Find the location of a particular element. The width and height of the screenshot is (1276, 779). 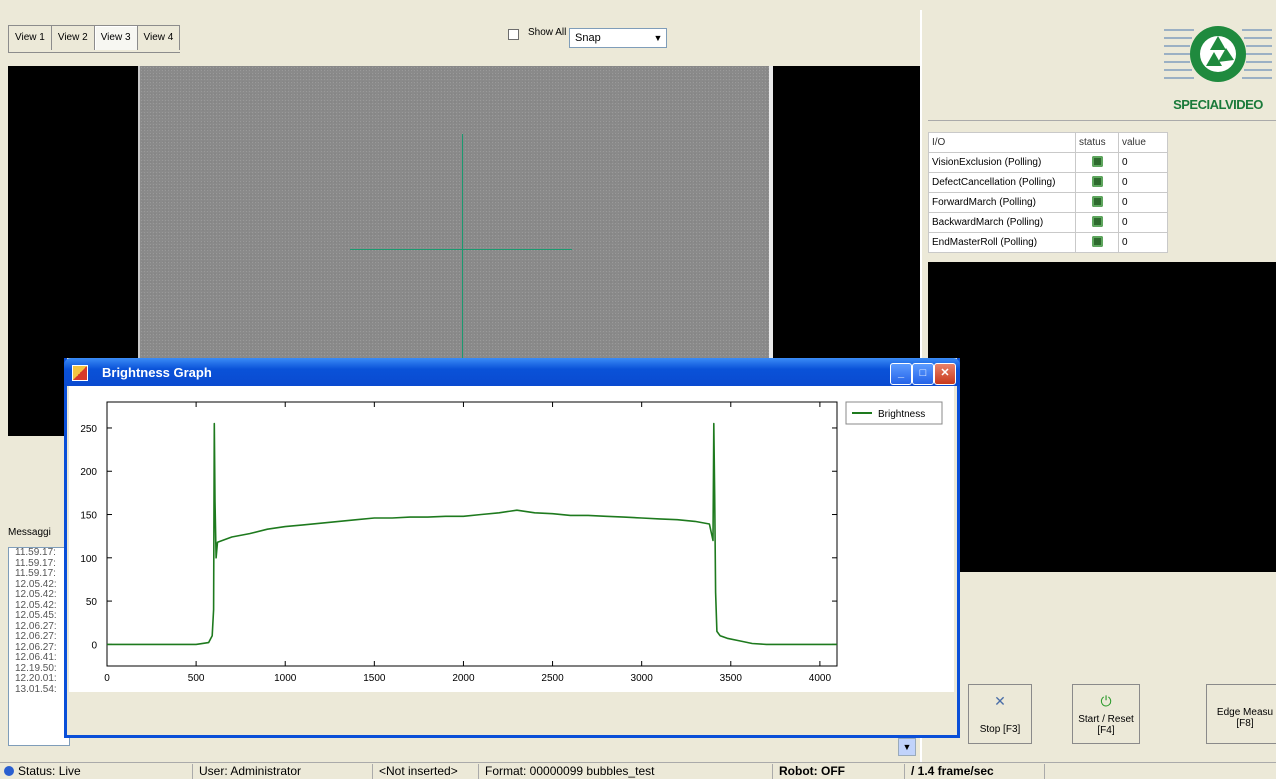

tab-view-3: View 3 is located at coordinates (116, 38).